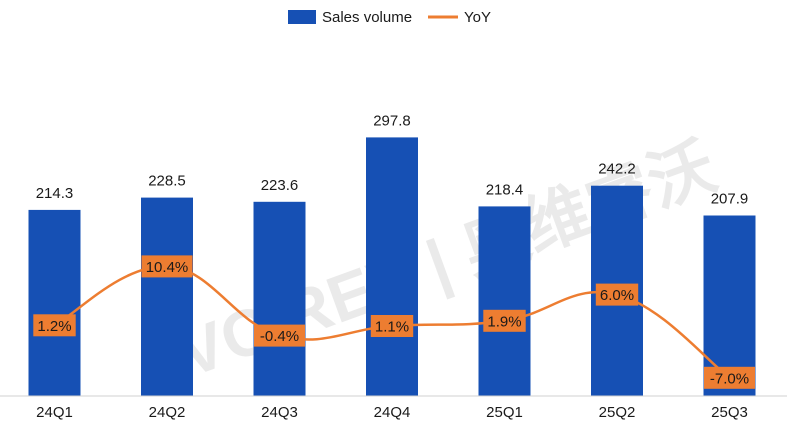 The height and width of the screenshot is (426, 787). I want to click on yoy-label-24q4: 1.1%, so click(392, 327).